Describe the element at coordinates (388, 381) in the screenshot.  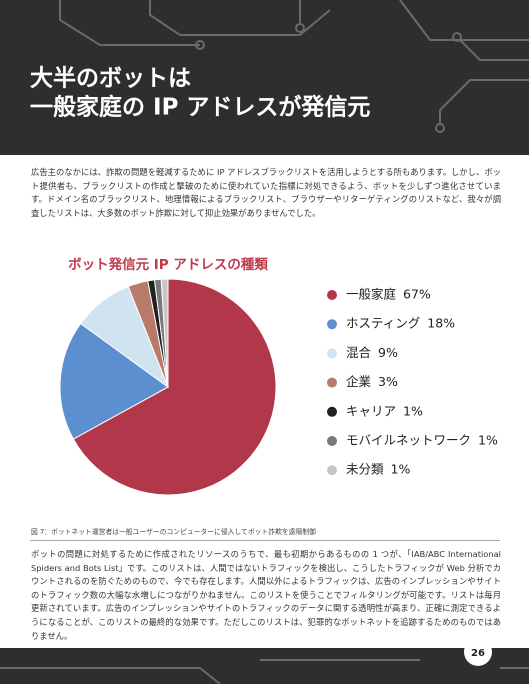
I see `legend-value: 3%` at that location.